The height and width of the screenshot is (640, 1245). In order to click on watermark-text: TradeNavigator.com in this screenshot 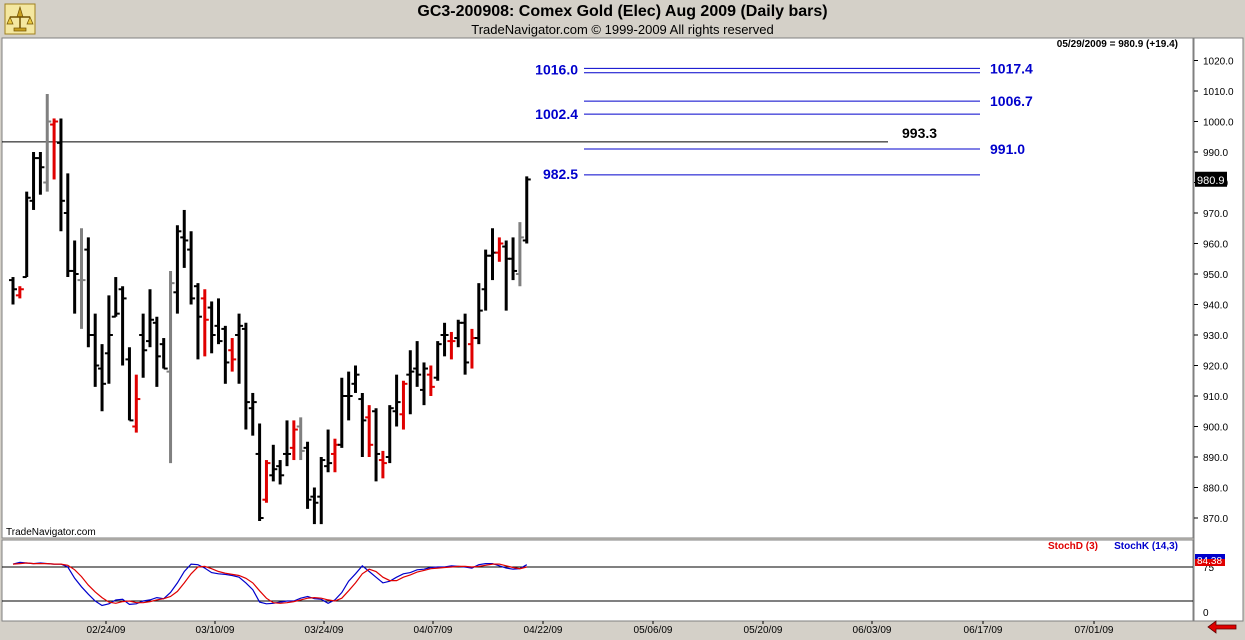, I will do `click(51, 532)`.